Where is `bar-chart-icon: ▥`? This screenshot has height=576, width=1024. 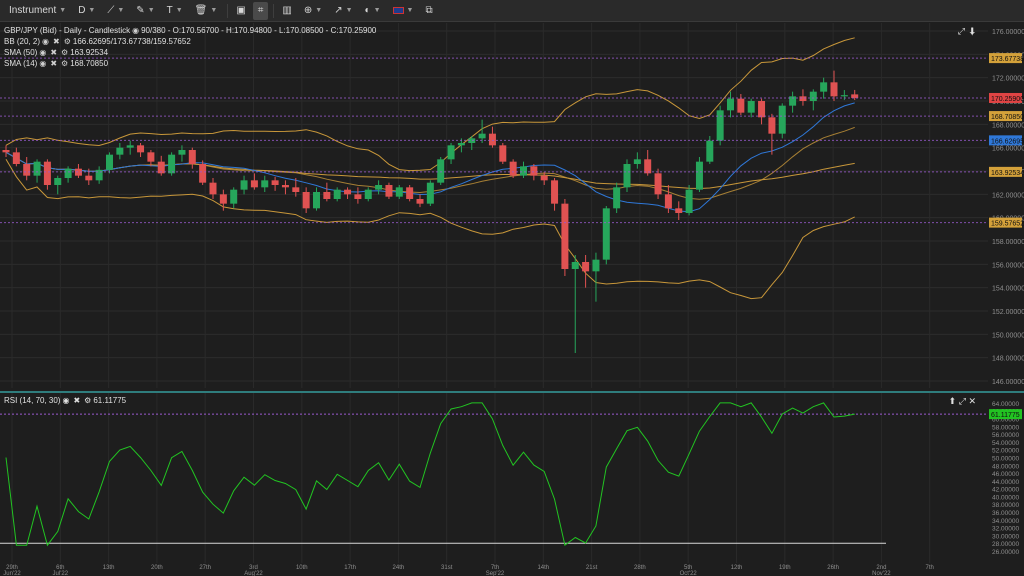 bar-chart-icon: ▥ is located at coordinates (287, 10).